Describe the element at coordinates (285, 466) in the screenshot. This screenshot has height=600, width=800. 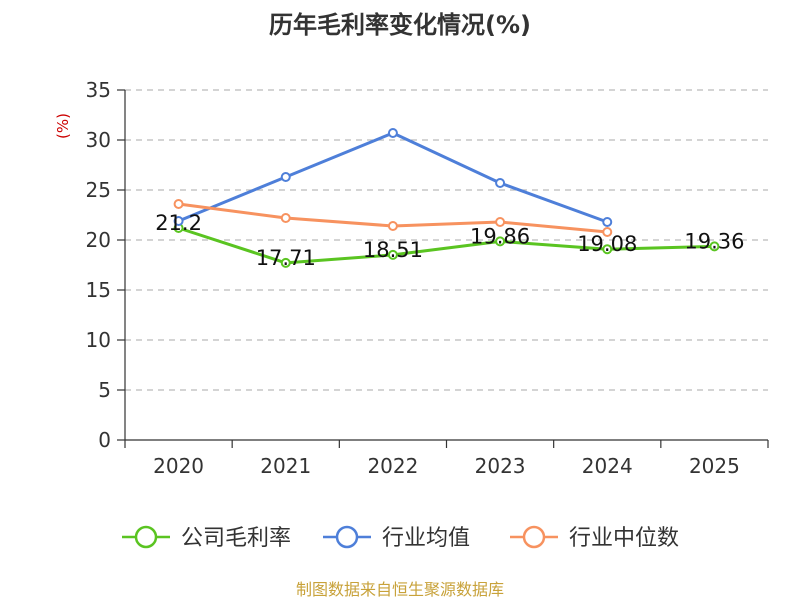
I see `x-tick-label-2021: 2021` at that location.